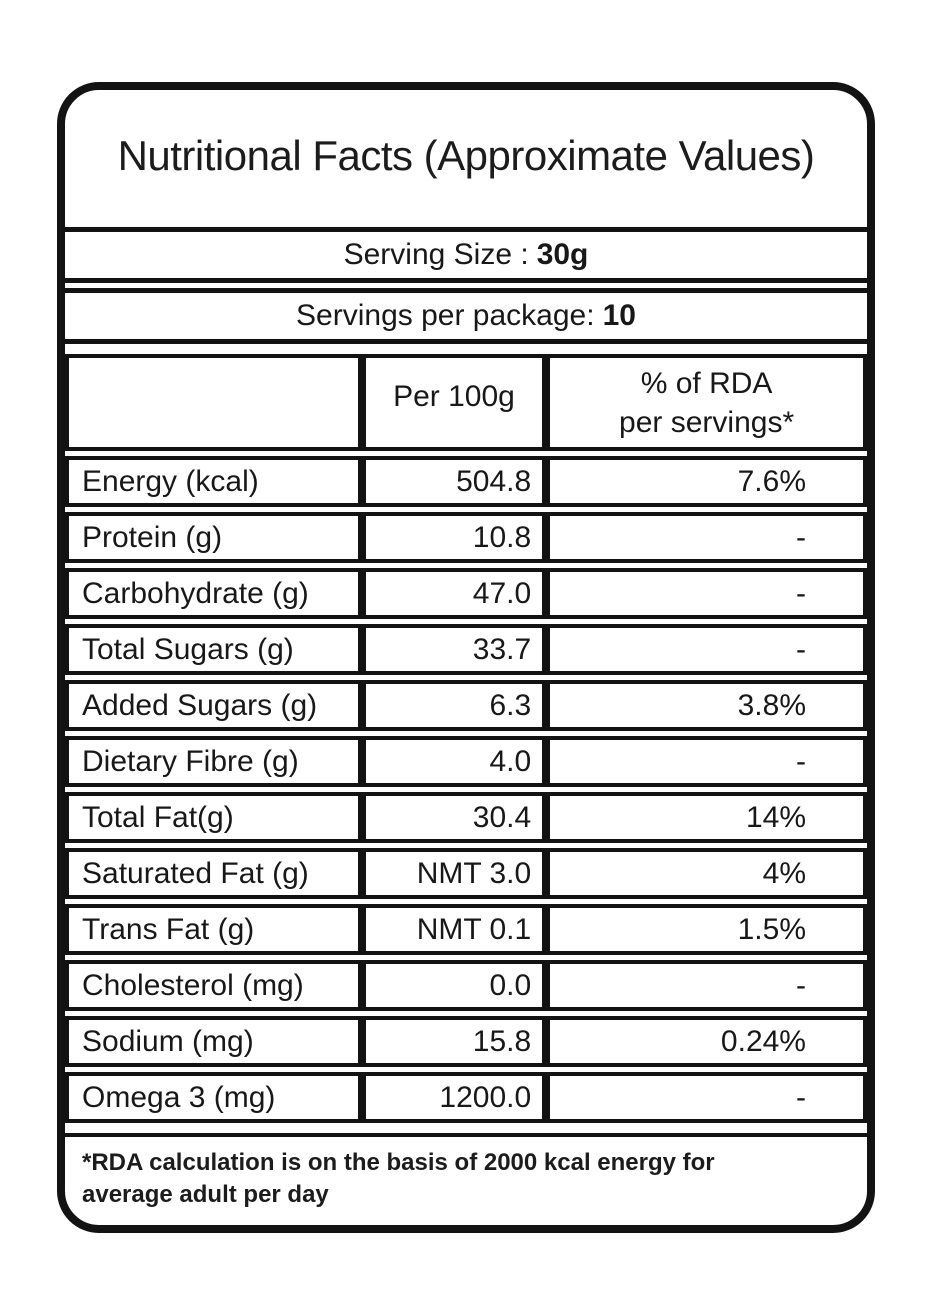 The height and width of the screenshot is (1315, 940). What do you see at coordinates (706, 402) in the screenshot?
I see `header-rda: % of RDA per servings*` at bounding box center [706, 402].